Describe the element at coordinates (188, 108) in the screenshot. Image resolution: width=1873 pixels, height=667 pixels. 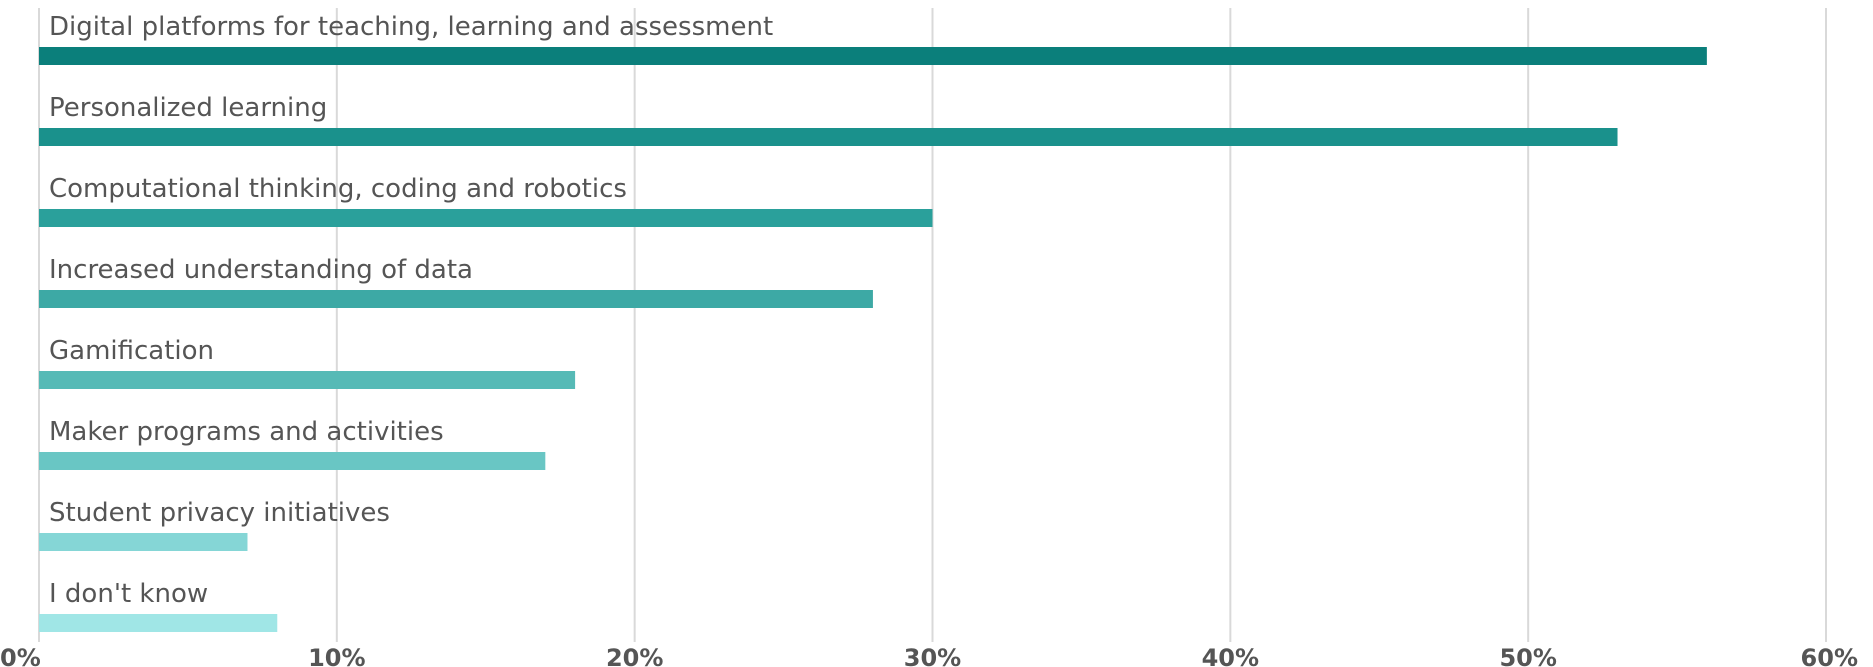
I see `category-label: Personalized learning` at that location.